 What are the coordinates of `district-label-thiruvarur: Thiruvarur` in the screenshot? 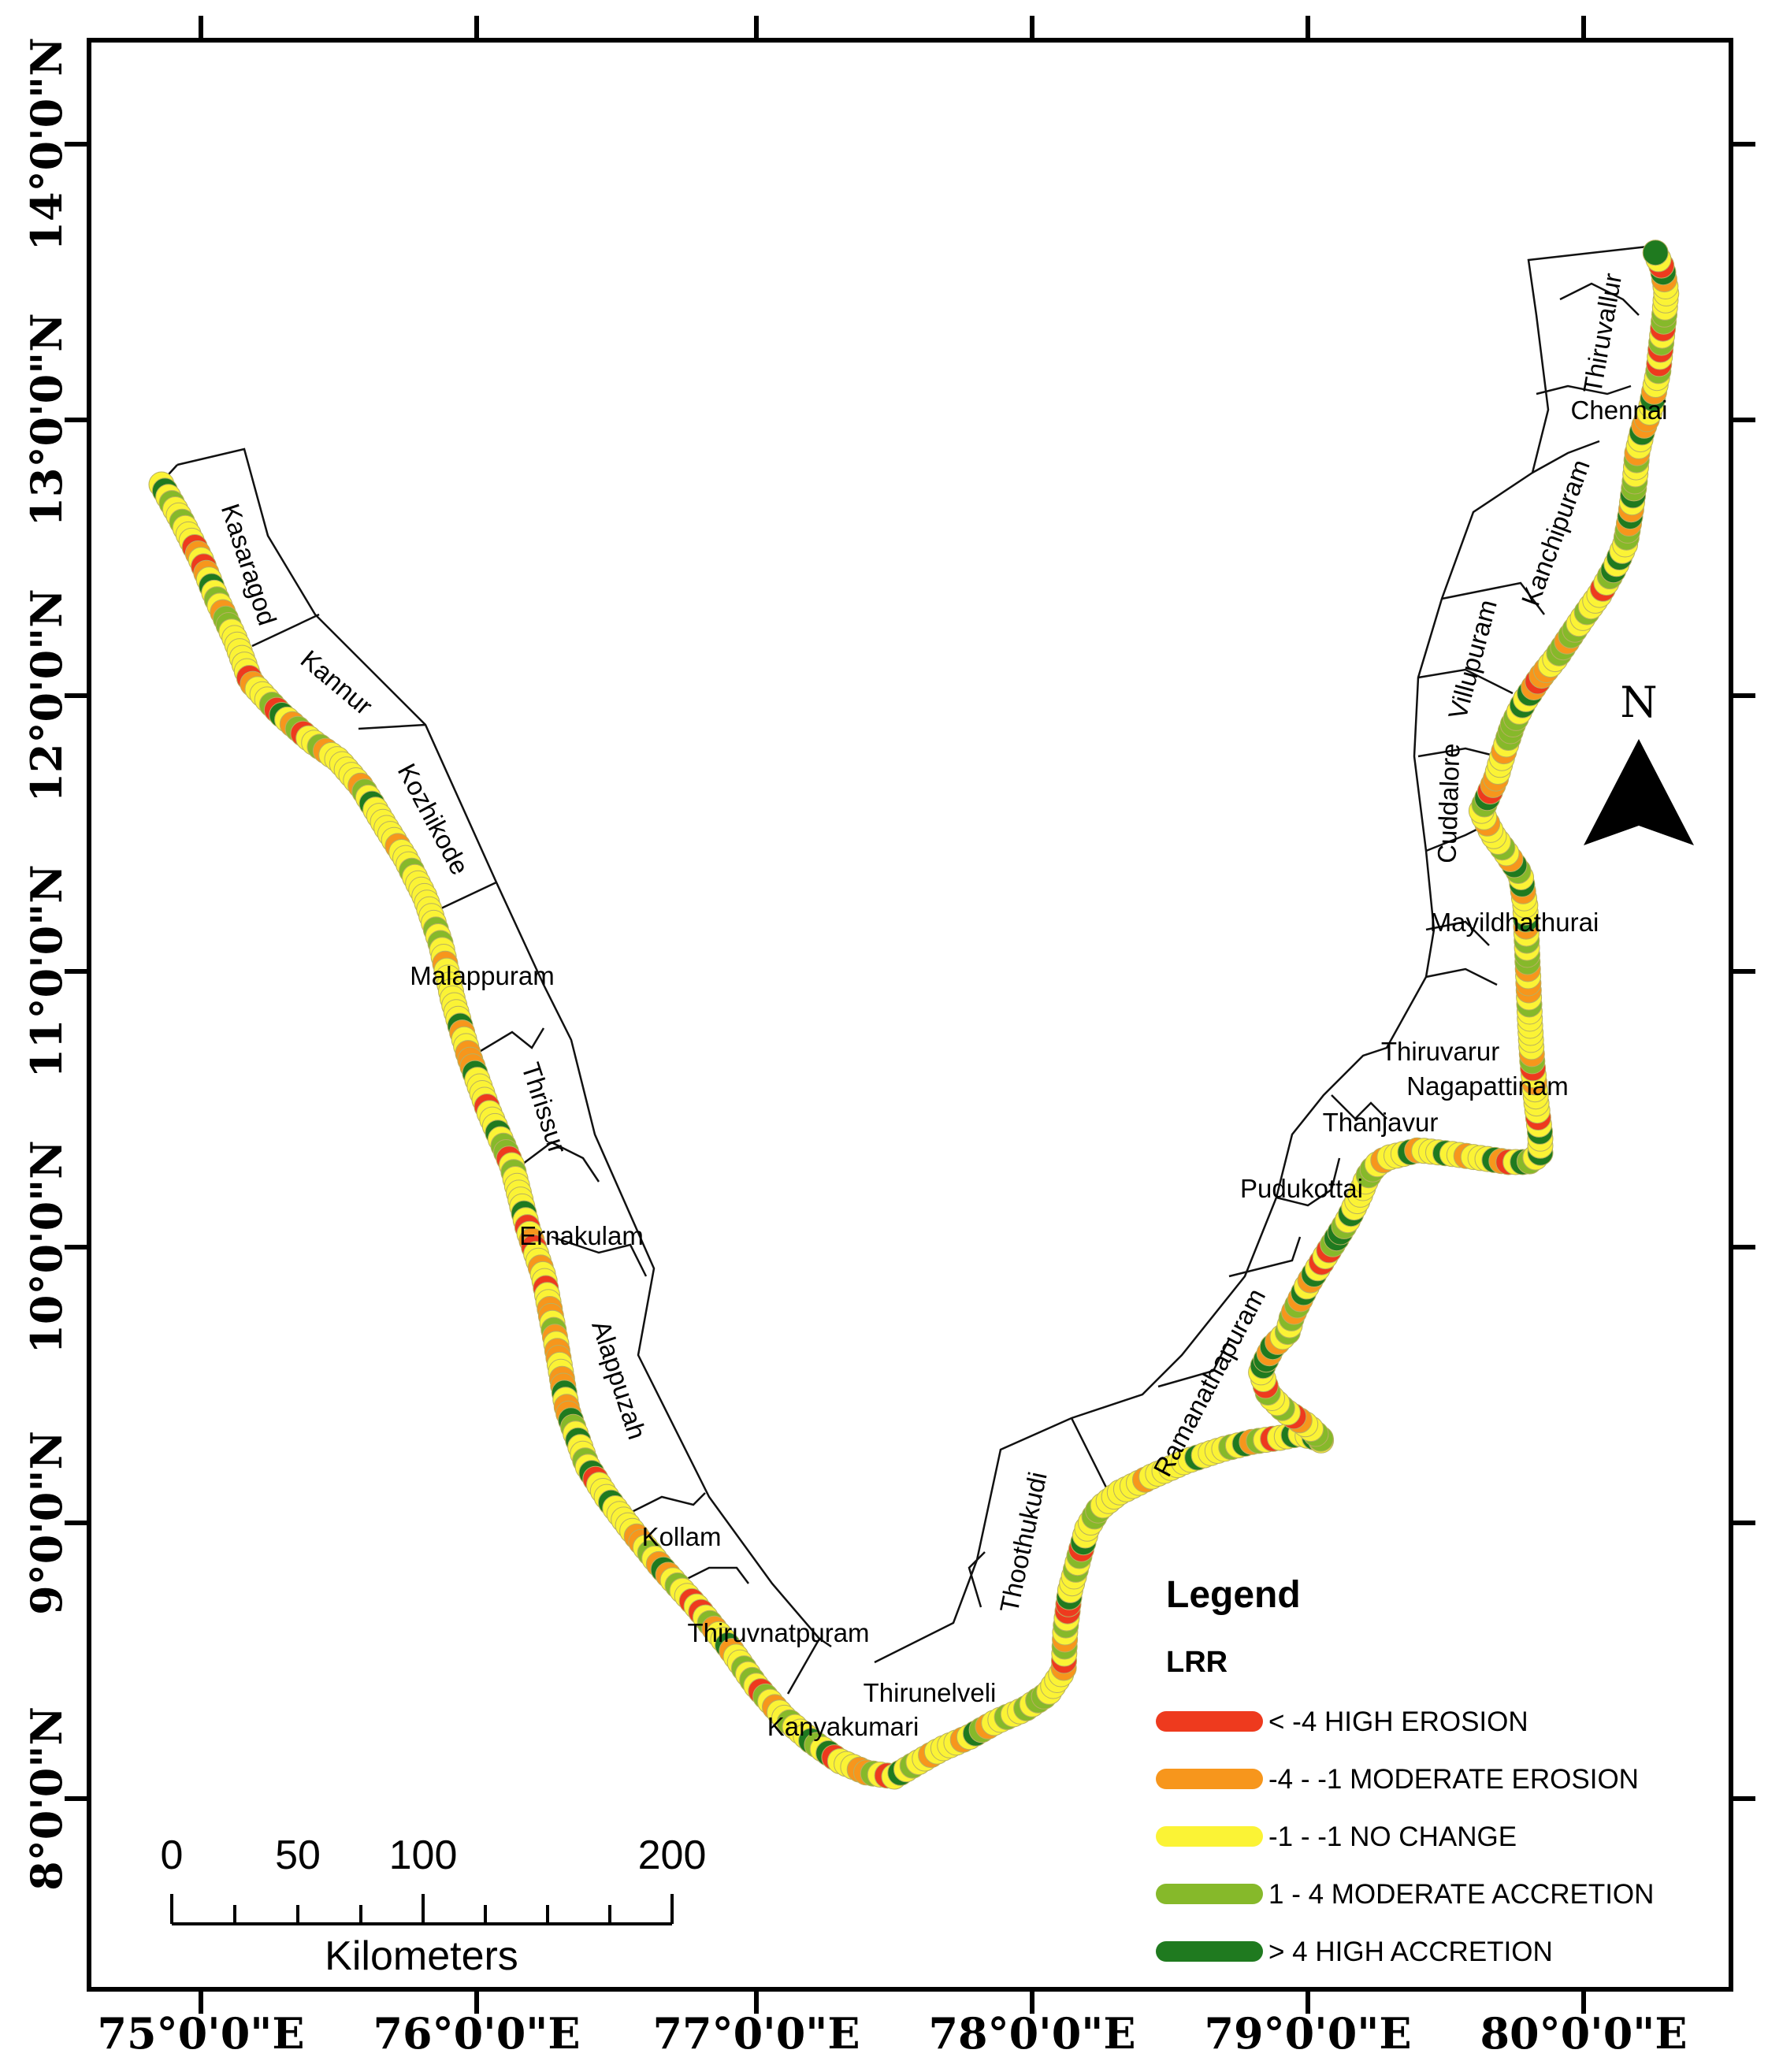 It's located at (1440, 1051).